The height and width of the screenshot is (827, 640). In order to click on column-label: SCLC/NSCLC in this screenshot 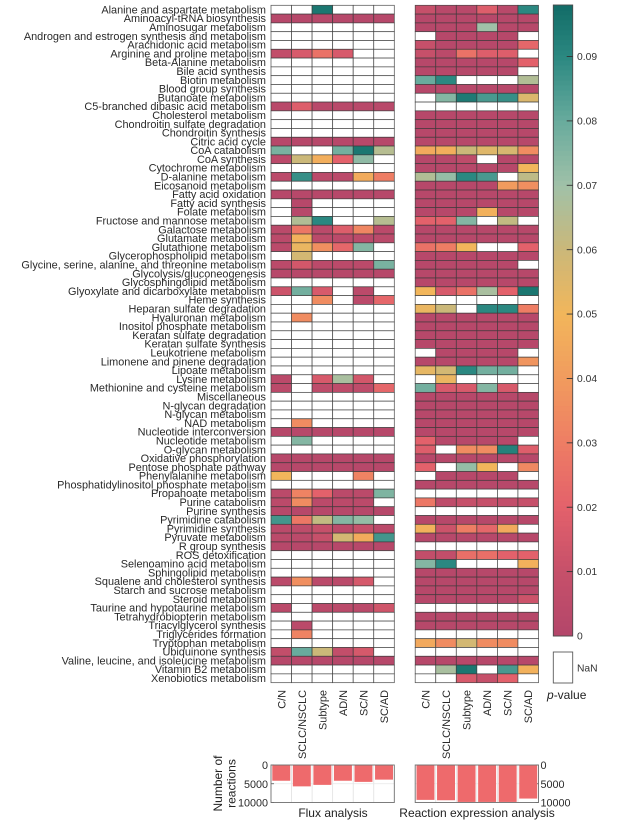, I will do `click(447, 724)`.